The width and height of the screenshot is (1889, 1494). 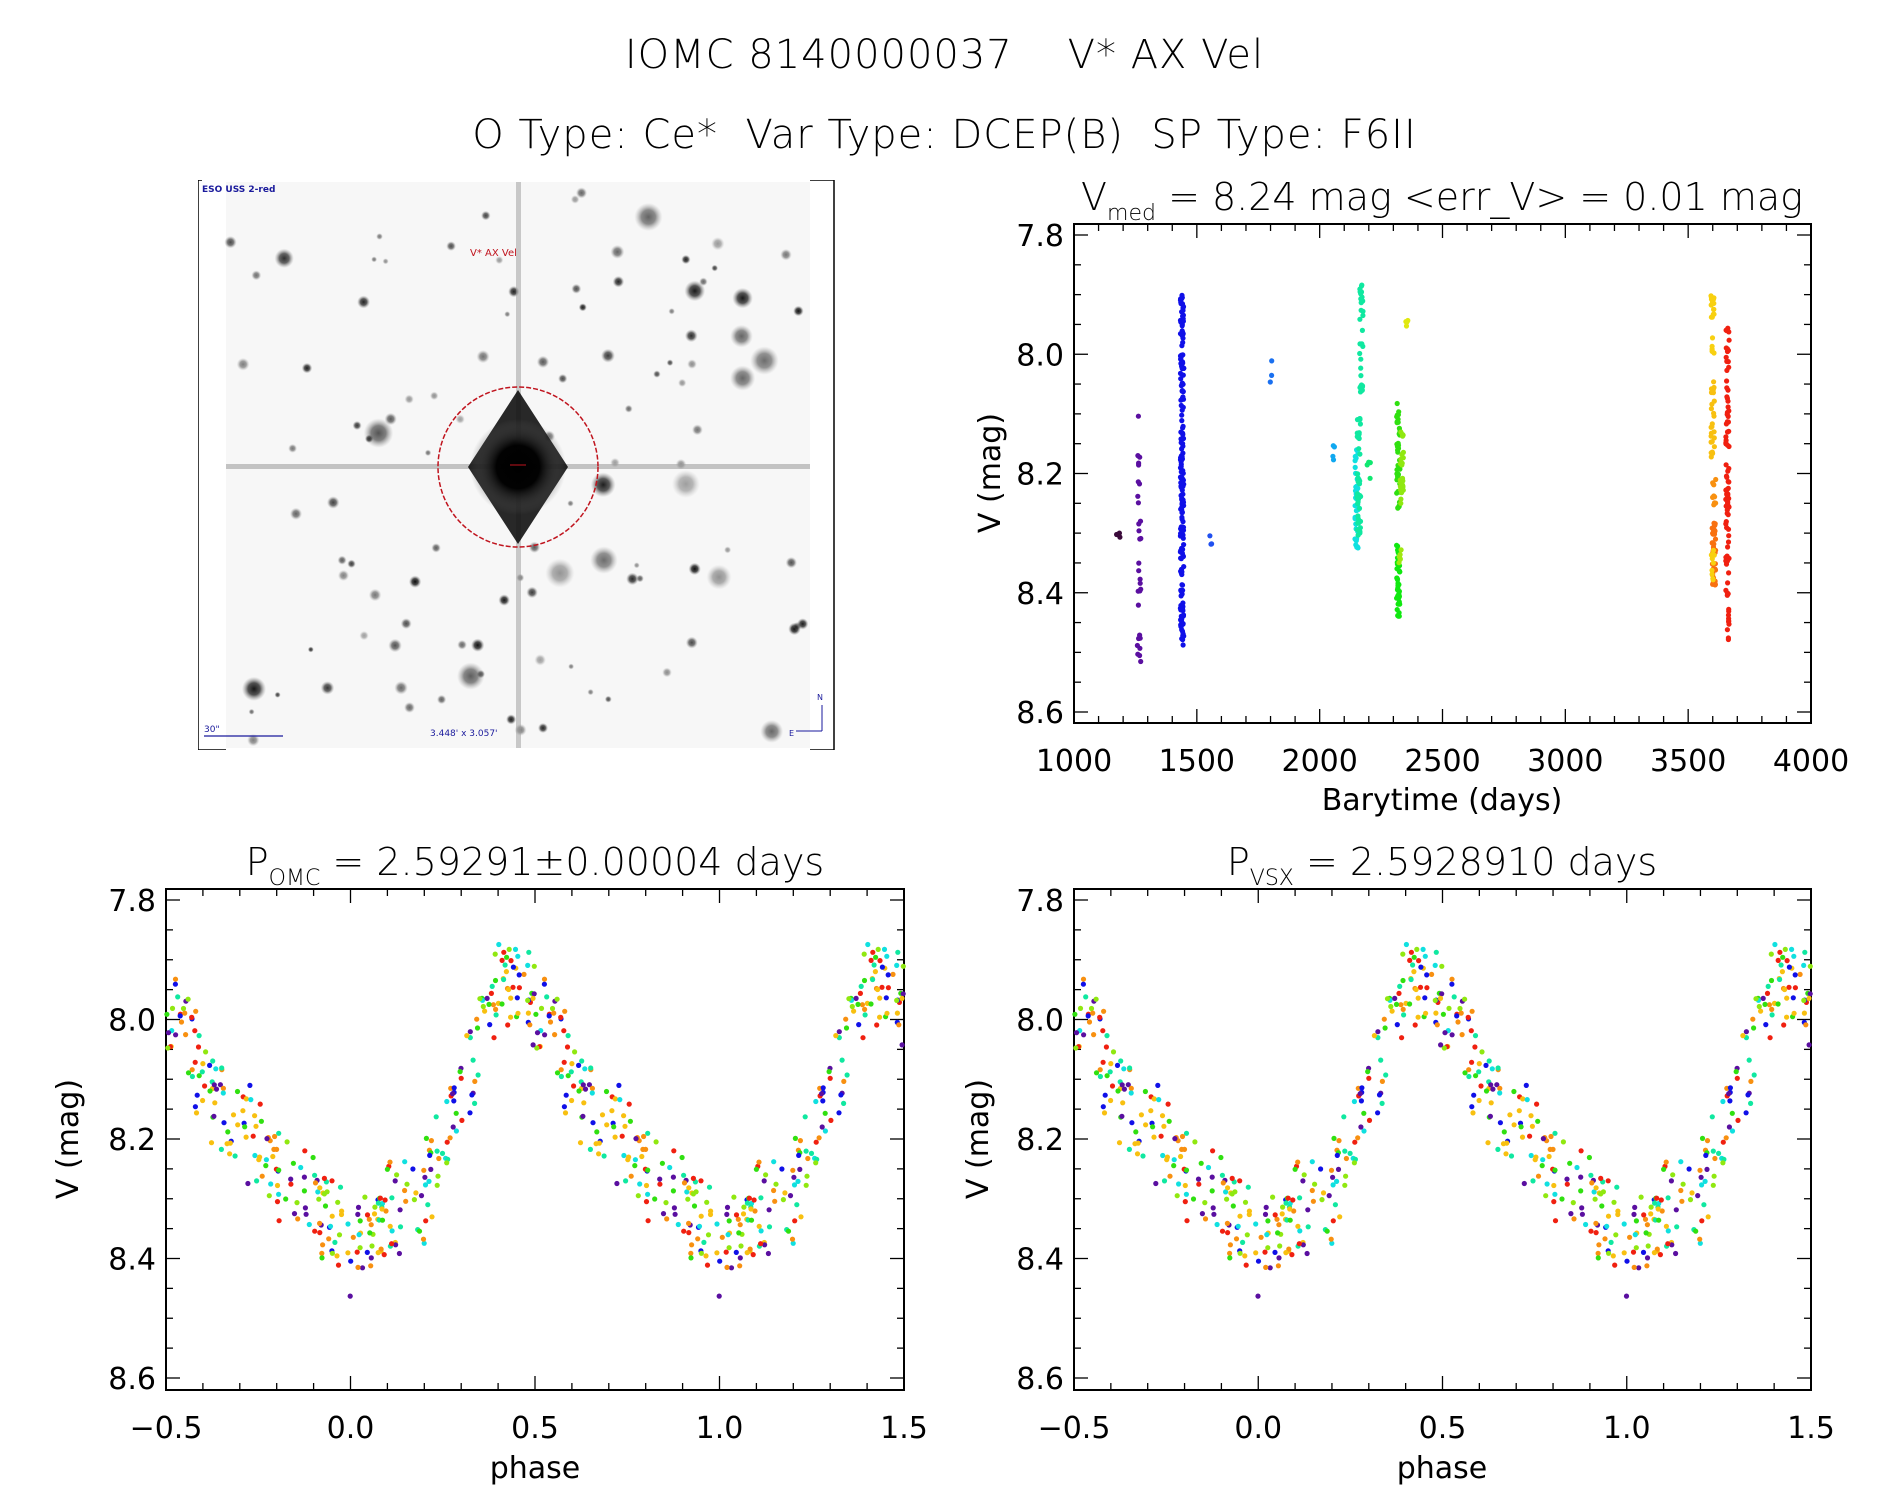 I want to click on phase-vsx-title-sub: VSX, so click(x=1272, y=878).